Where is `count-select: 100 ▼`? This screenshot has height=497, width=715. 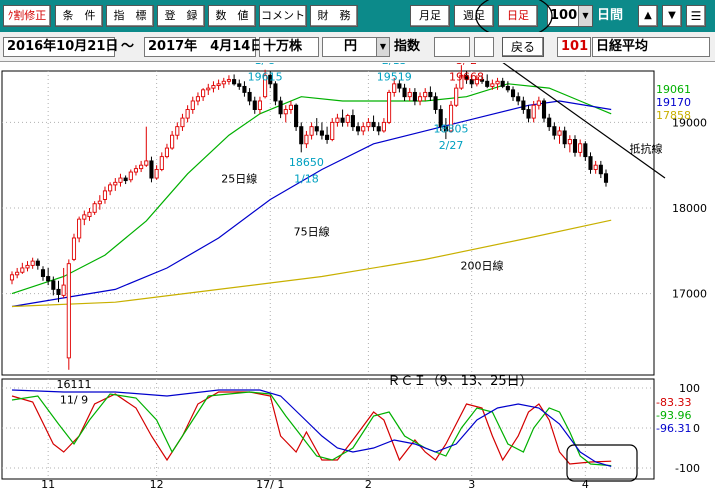
count-select: 100 ▼ is located at coordinates (570, 16).